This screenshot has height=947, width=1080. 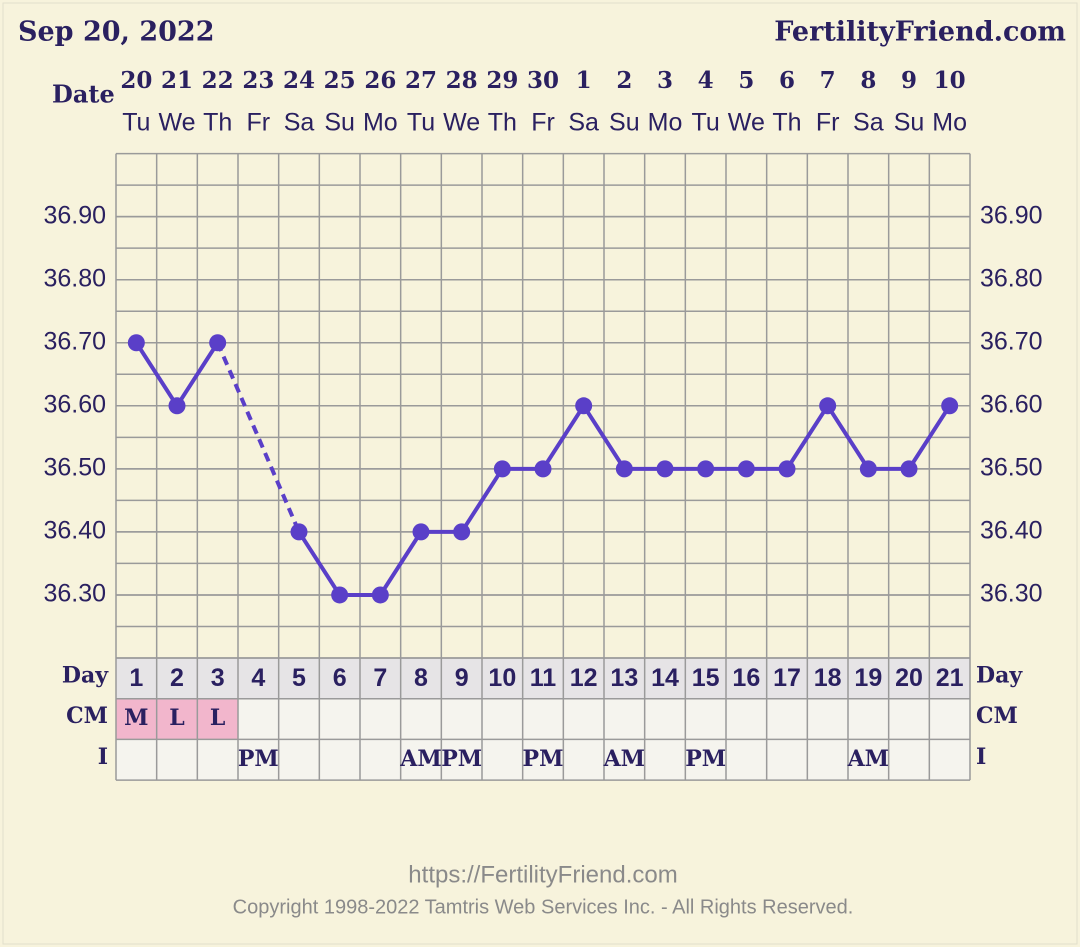 What do you see at coordinates (258, 678) in the screenshot?
I see `day-number: 4` at bounding box center [258, 678].